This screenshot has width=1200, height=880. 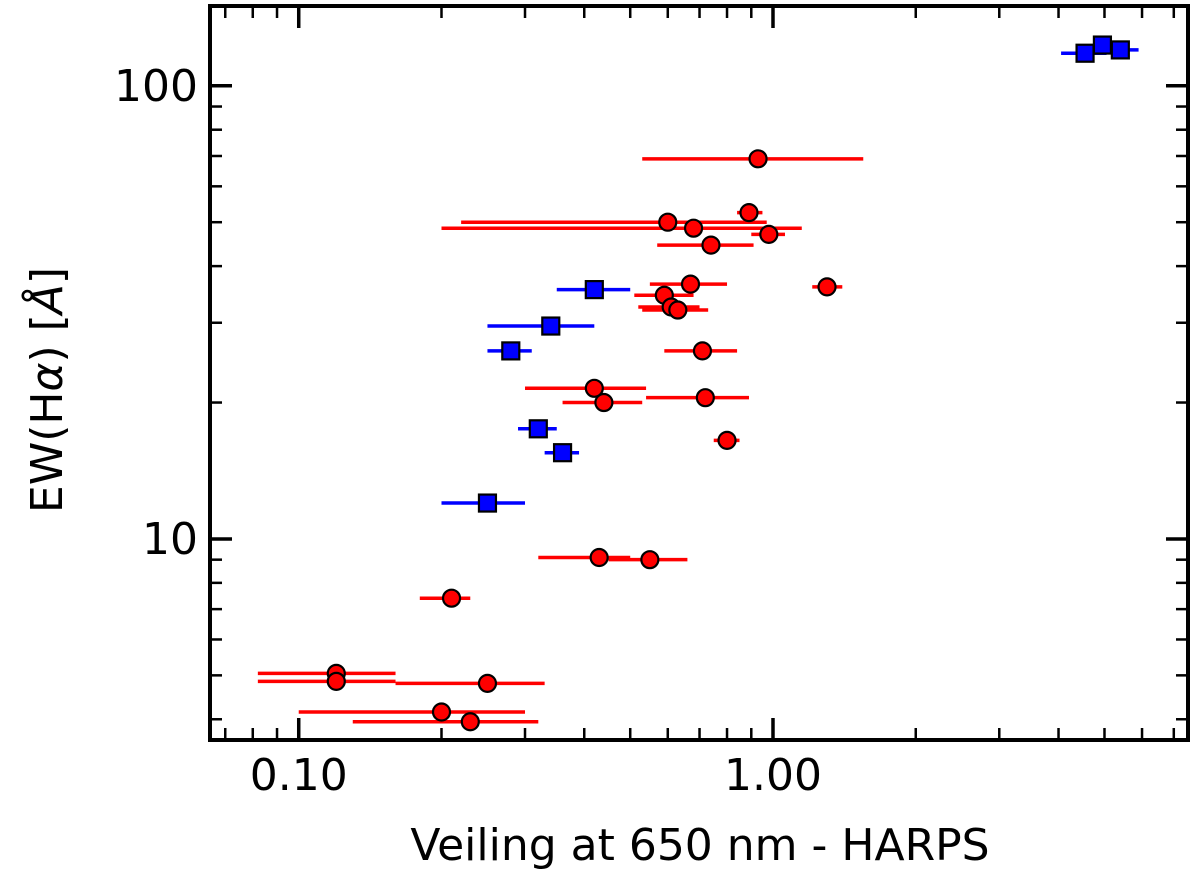 I want to click on y-label-prefix: EW(H, so click(x=47, y=453).